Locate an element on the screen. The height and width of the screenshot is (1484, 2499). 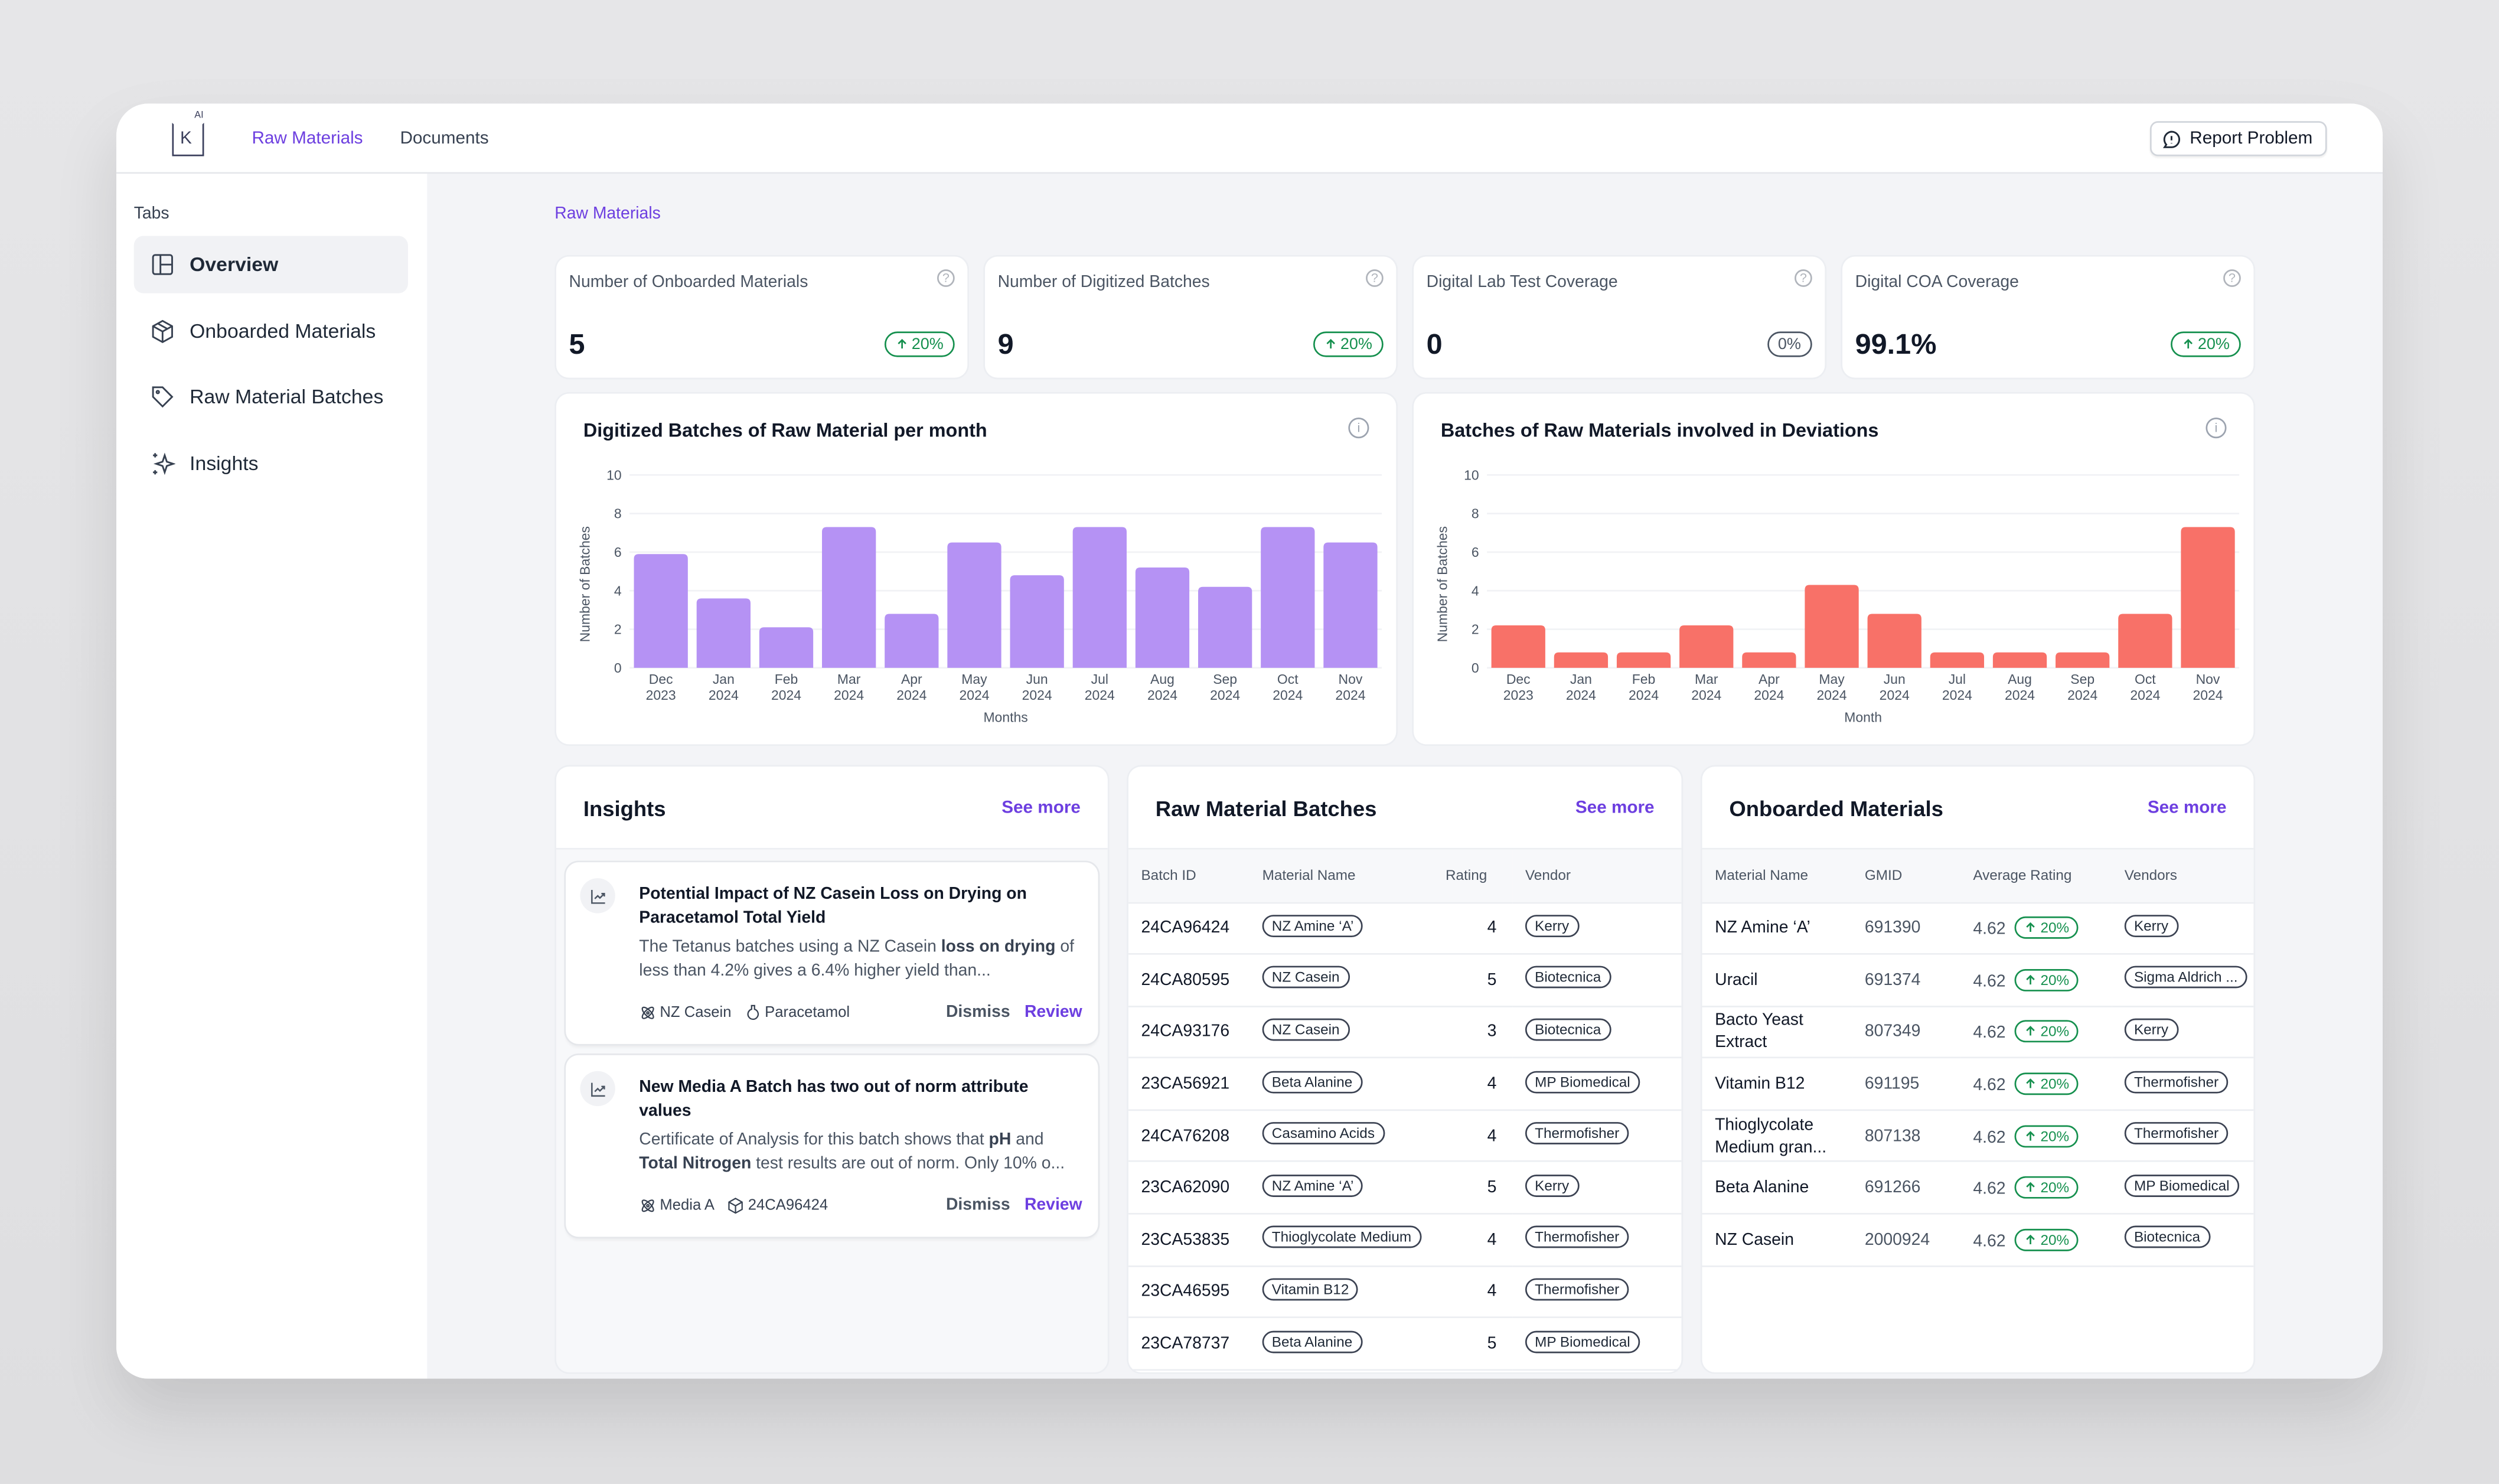
table-row: 24CA96424 NZ Amine ‘A’ 4 Kerry is located at coordinates (1405, 928).